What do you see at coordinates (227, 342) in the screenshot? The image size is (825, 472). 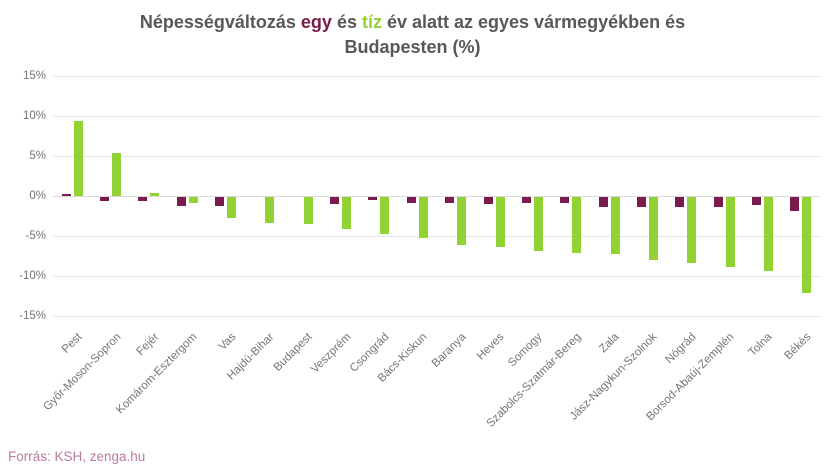 I see `x-axis-label: Vas` at bounding box center [227, 342].